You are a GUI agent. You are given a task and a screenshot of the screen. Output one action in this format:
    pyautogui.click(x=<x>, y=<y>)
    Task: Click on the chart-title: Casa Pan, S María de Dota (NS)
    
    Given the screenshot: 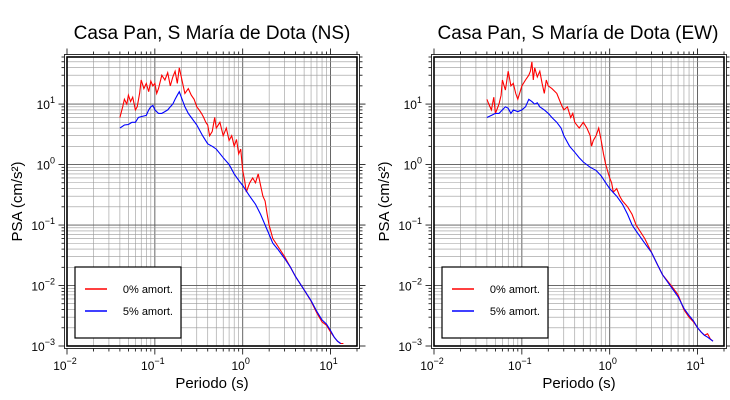 What is the action you would take?
    pyautogui.click(x=212, y=33)
    